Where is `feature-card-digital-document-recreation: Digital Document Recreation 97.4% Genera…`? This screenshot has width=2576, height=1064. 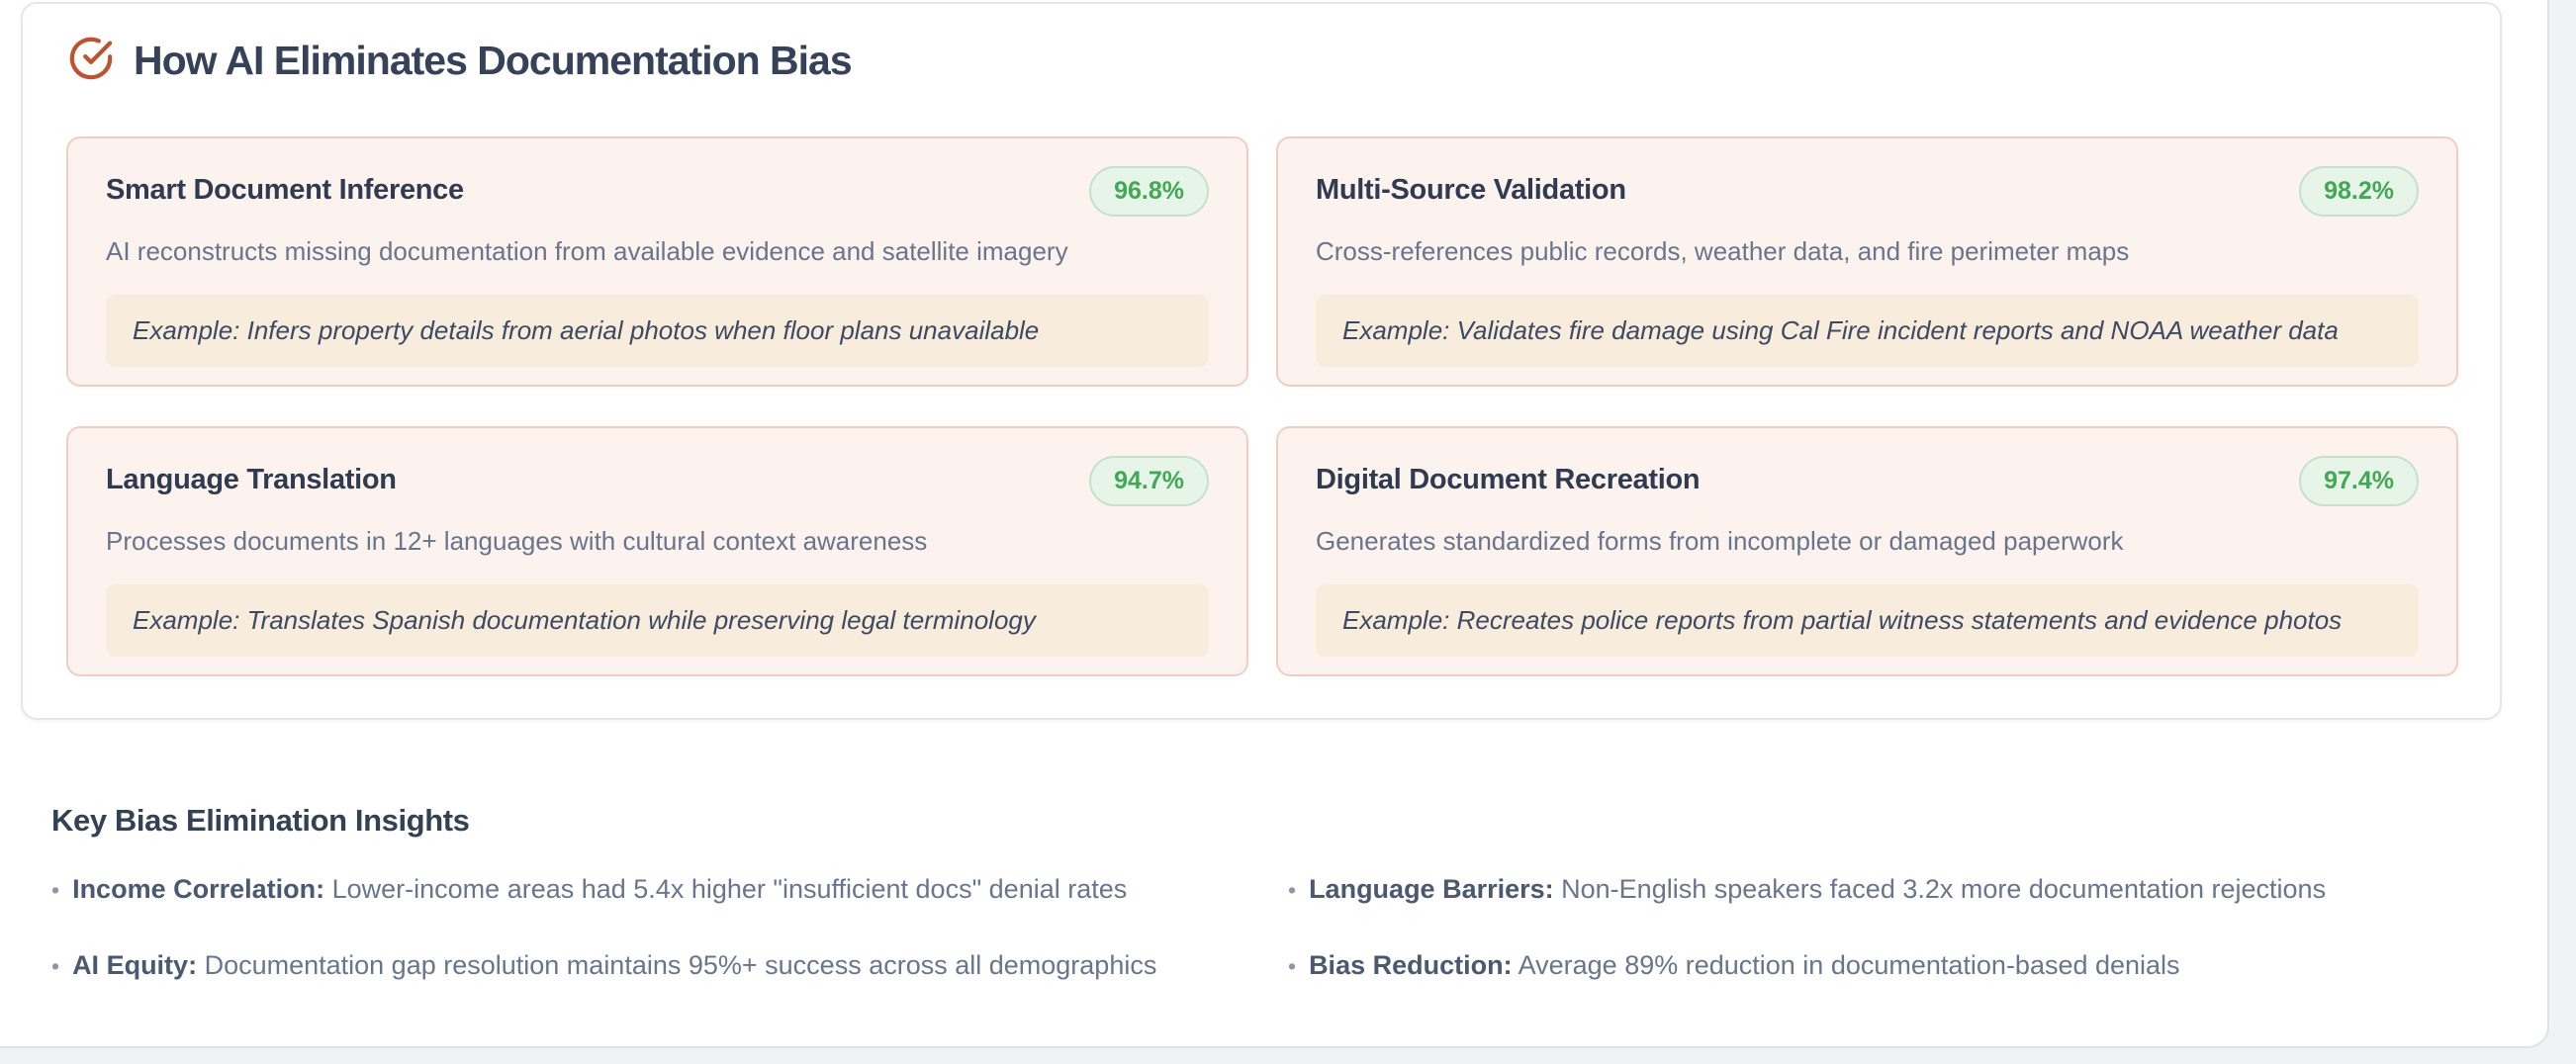
feature-card-digital-document-recreation: Digital Document Recreation 97.4% Genera… is located at coordinates (1867, 551).